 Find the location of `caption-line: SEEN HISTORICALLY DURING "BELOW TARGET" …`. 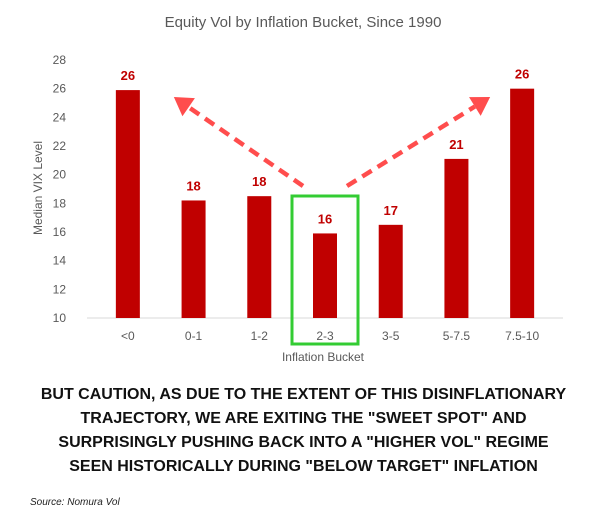

caption-line: SEEN HISTORICALLY DURING "BELOW TARGET" … is located at coordinates (303, 466).